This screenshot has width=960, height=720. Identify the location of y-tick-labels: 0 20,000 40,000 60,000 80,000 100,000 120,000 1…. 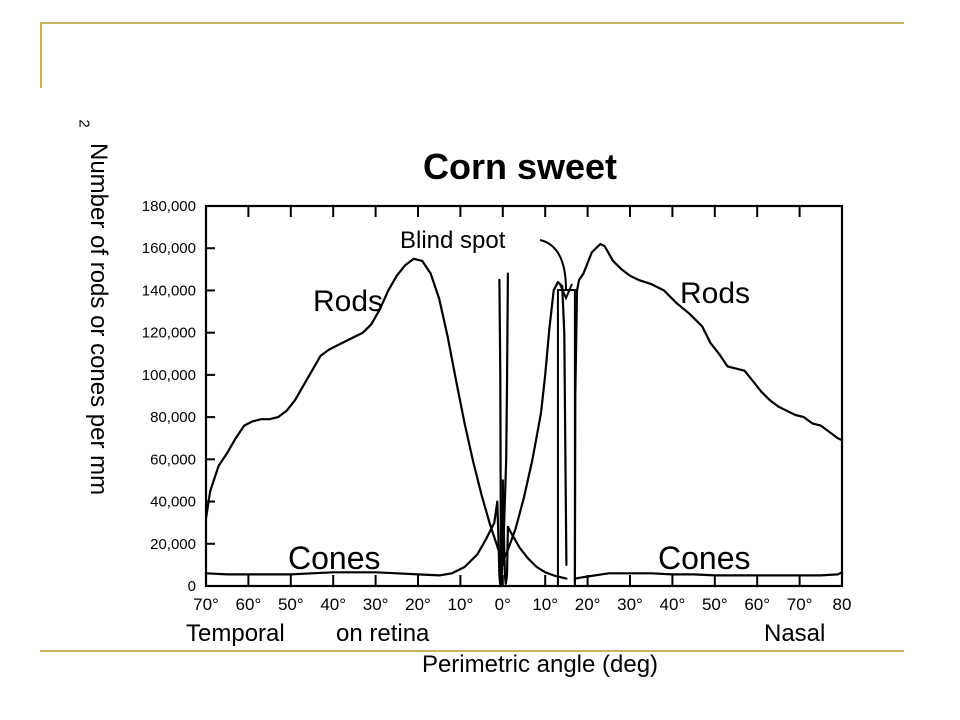
(169, 396).